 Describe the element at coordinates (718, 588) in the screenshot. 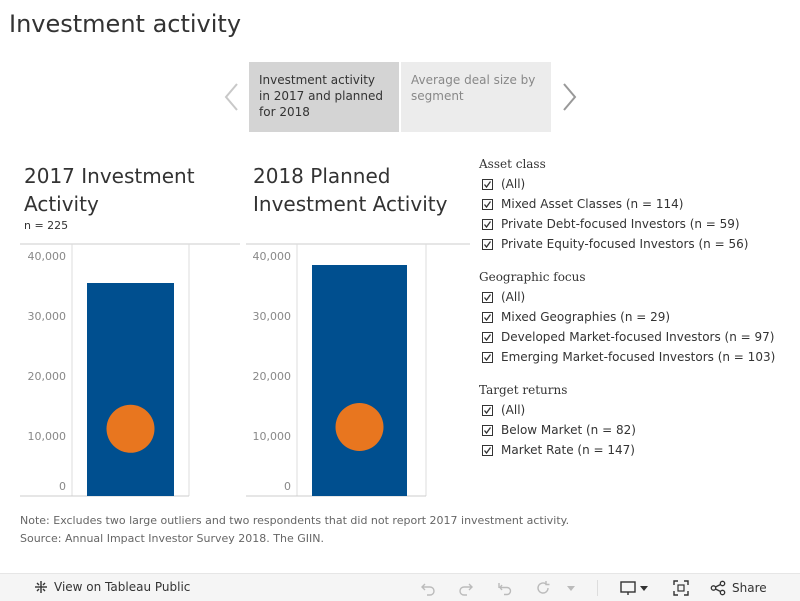

I see `share-icon` at that location.